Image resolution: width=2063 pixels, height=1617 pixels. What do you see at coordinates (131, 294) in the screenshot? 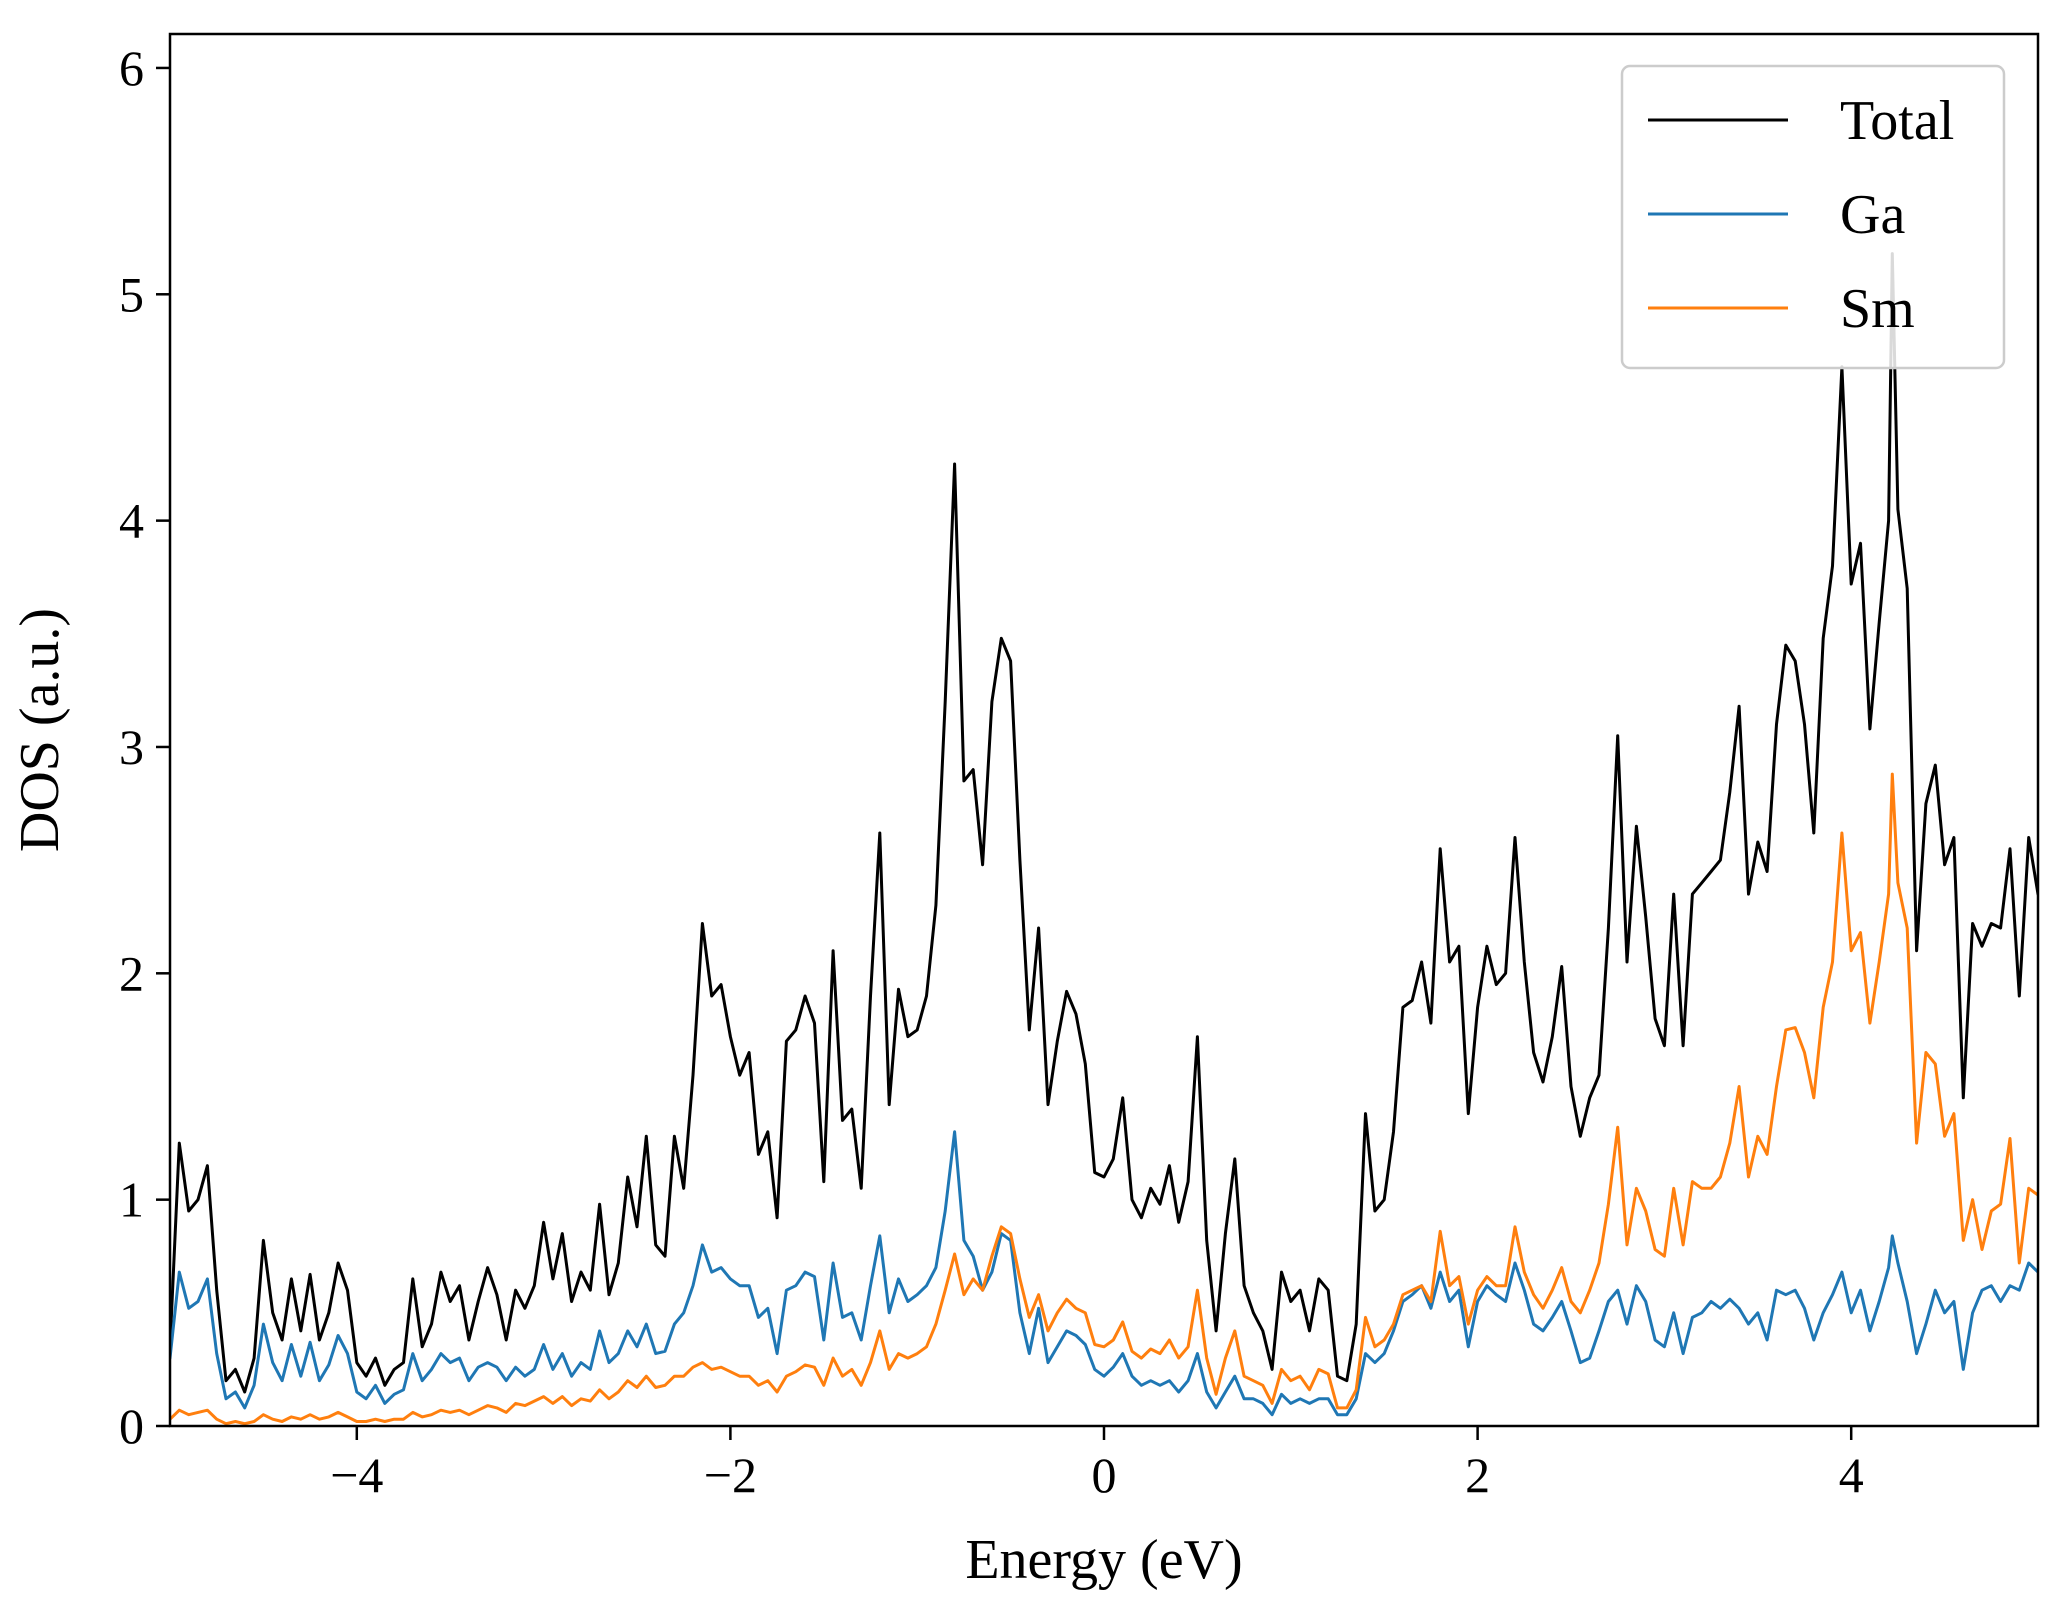
I see `y-tick-label: 5` at bounding box center [131, 294].